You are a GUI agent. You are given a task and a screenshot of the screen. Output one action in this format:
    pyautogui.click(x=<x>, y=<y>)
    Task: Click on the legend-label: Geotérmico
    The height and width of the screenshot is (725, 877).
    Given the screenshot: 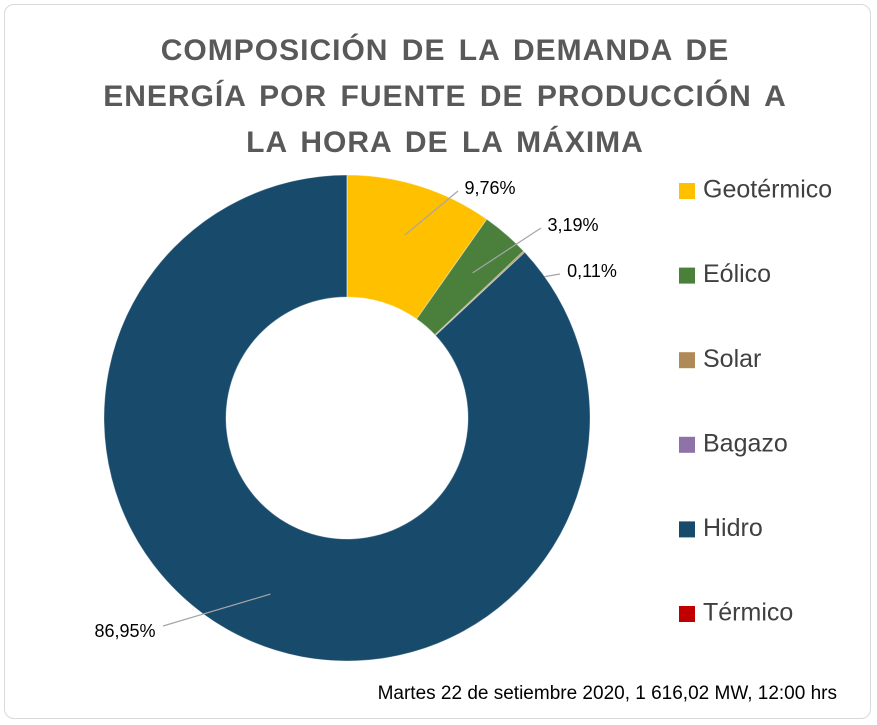 What is the action you would take?
    pyautogui.click(x=767, y=190)
    